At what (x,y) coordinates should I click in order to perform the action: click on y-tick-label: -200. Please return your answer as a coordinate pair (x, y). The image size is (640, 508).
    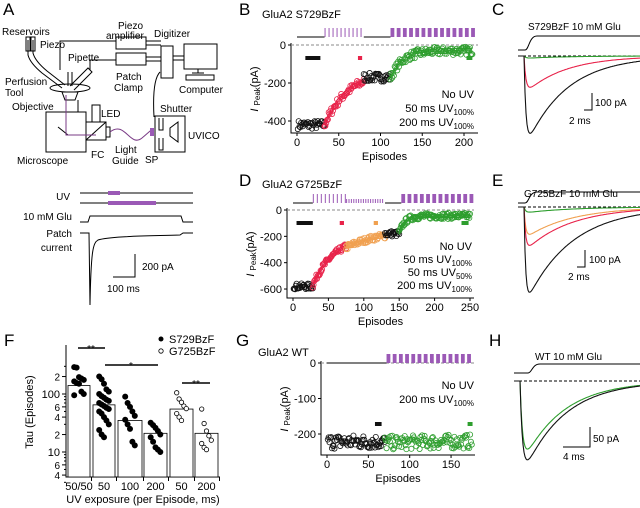
    Looking at the image, I should click on (271, 237).